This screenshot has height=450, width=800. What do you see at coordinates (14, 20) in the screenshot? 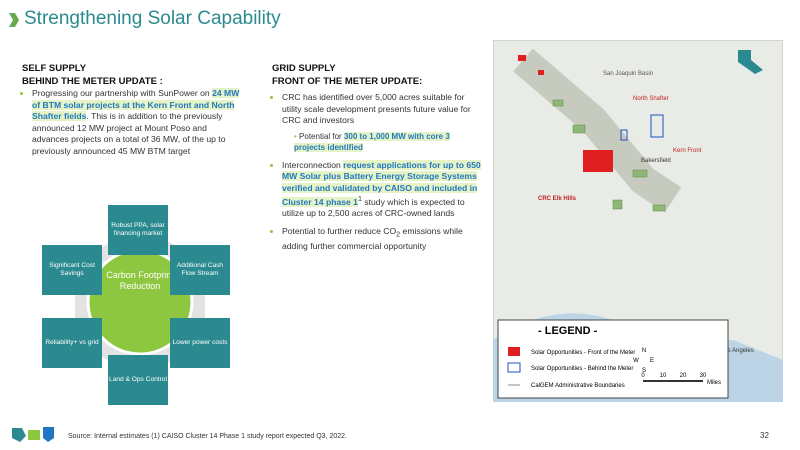
I see `title-chevron` at bounding box center [14, 20].